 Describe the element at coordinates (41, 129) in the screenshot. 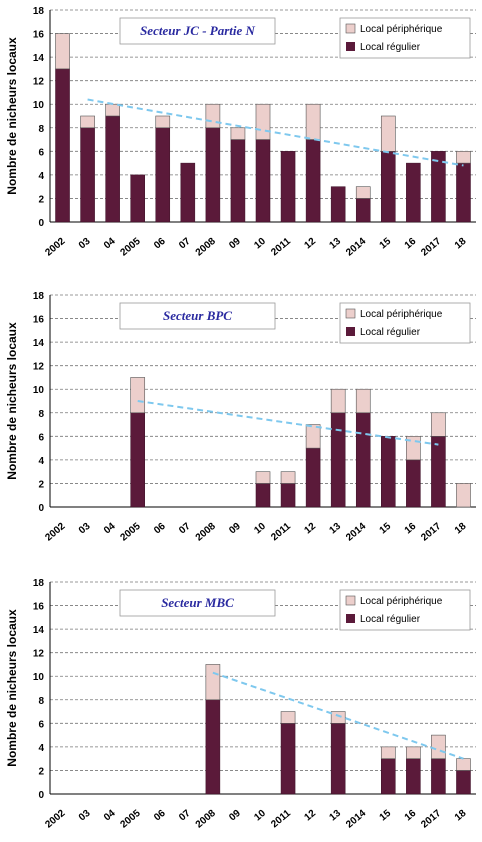

I see `y-tick-label: 8` at that location.